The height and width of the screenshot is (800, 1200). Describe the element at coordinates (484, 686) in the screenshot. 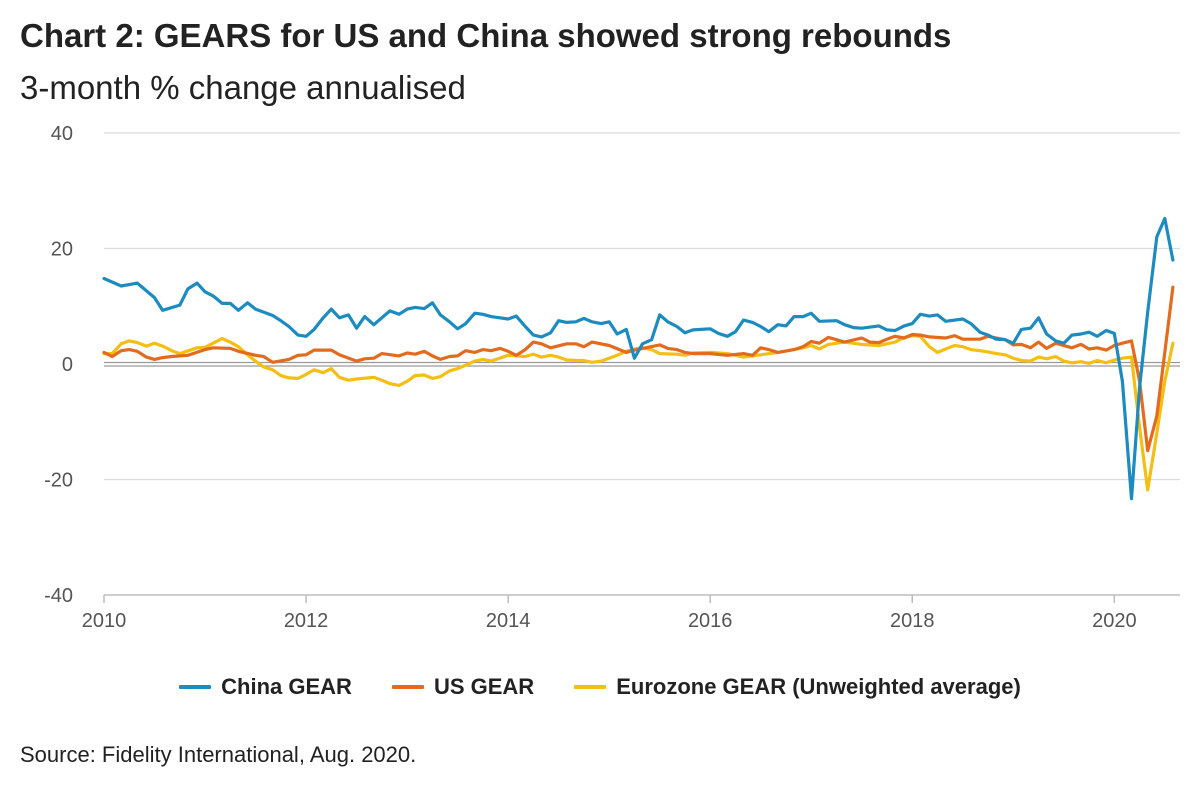

I see `legend-label-us: US GEAR` at that location.